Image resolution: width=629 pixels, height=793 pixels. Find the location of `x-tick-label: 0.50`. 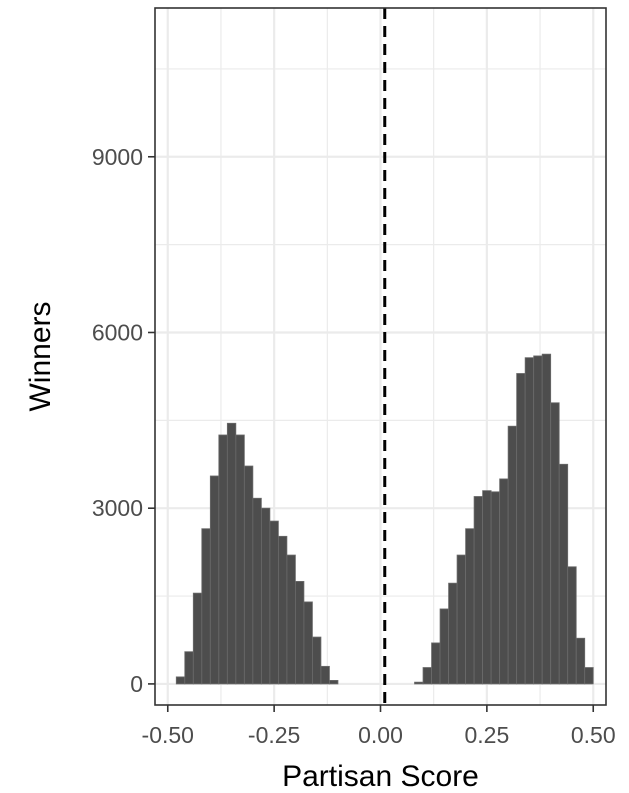

x-tick-label: 0.50 is located at coordinates (593, 735).